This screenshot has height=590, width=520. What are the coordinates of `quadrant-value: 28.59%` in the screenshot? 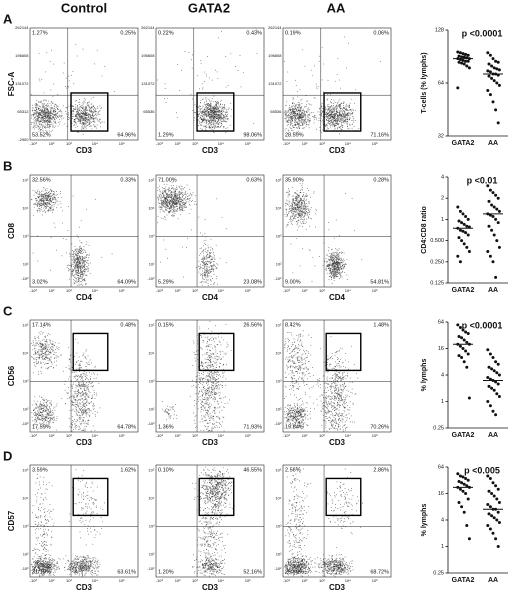 It's located at (294, 135).